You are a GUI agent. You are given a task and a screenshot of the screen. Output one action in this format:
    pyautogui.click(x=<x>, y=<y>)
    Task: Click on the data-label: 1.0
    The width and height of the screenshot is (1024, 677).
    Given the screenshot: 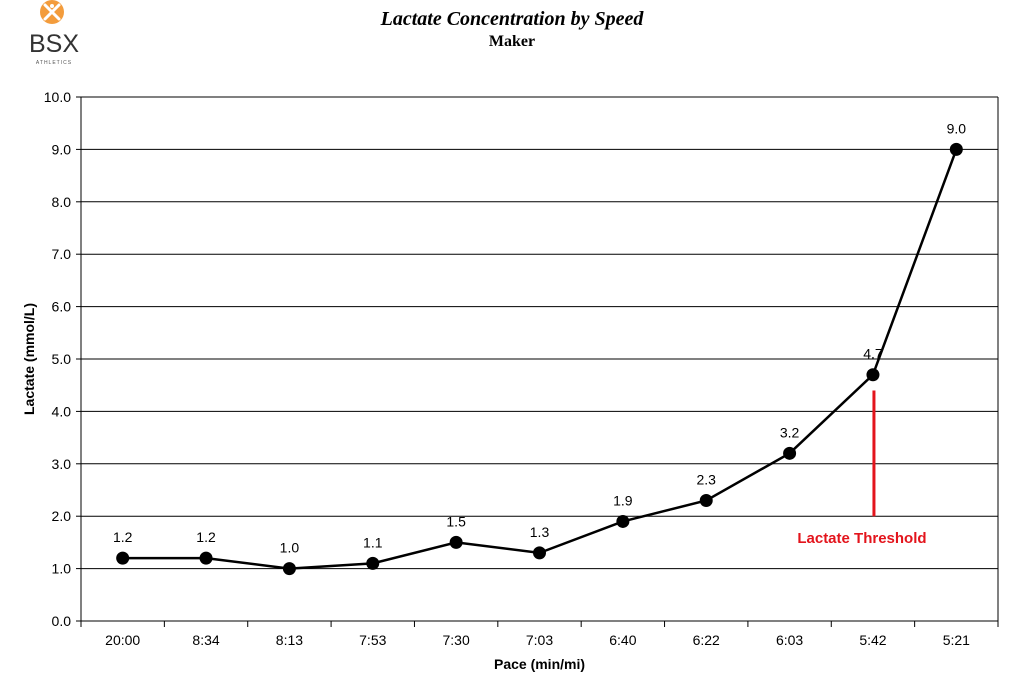 What is the action you would take?
    pyautogui.click(x=290, y=548)
    